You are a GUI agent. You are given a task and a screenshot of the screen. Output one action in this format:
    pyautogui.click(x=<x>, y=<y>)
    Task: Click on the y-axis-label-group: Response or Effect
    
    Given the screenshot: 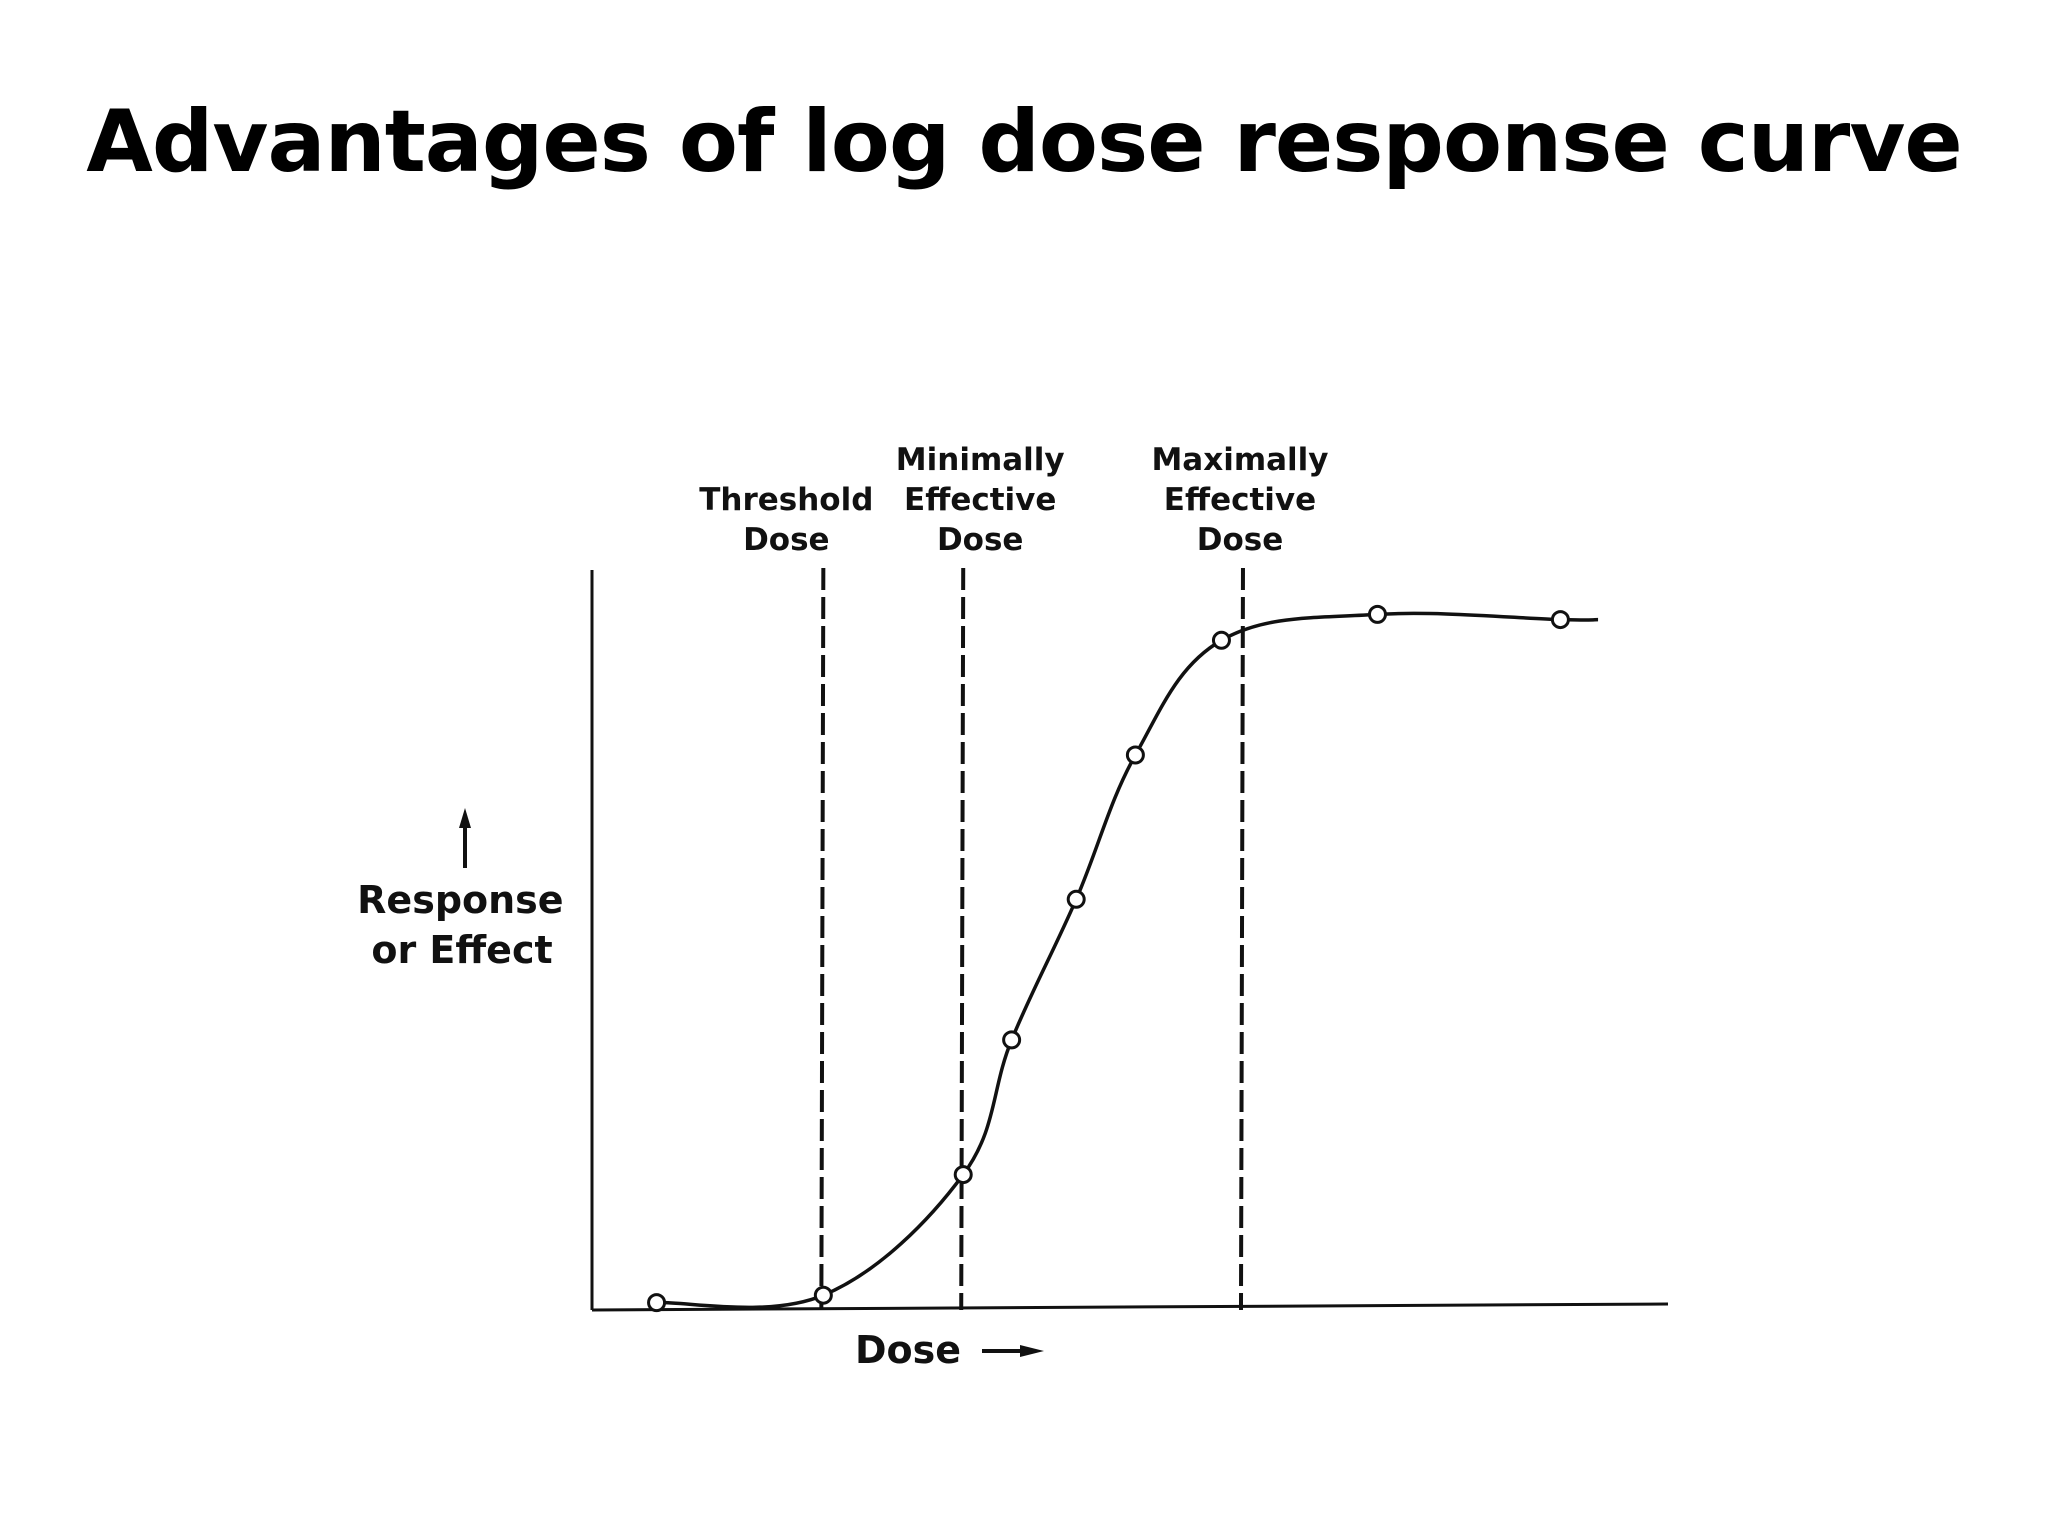 What is the action you would take?
    pyautogui.click(x=467, y=890)
    